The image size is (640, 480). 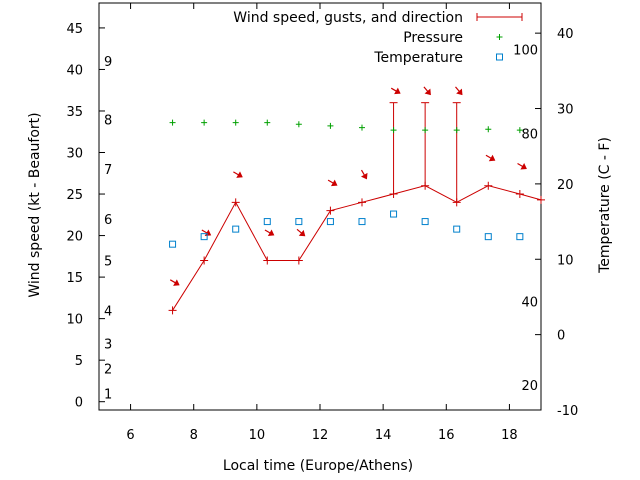 I want to click on y-tick-label: 35, so click(x=74, y=112).